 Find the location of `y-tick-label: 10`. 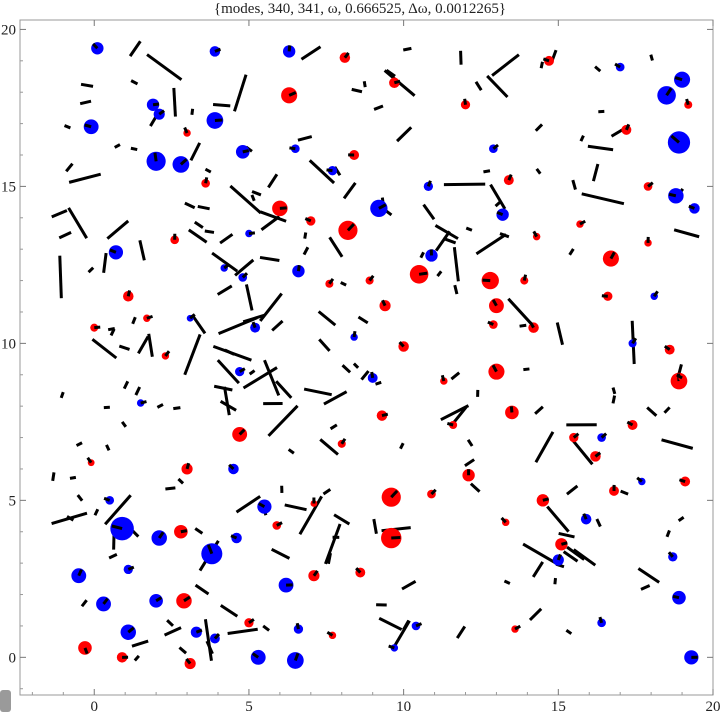

y-tick-label: 10 is located at coordinates (8, 344).